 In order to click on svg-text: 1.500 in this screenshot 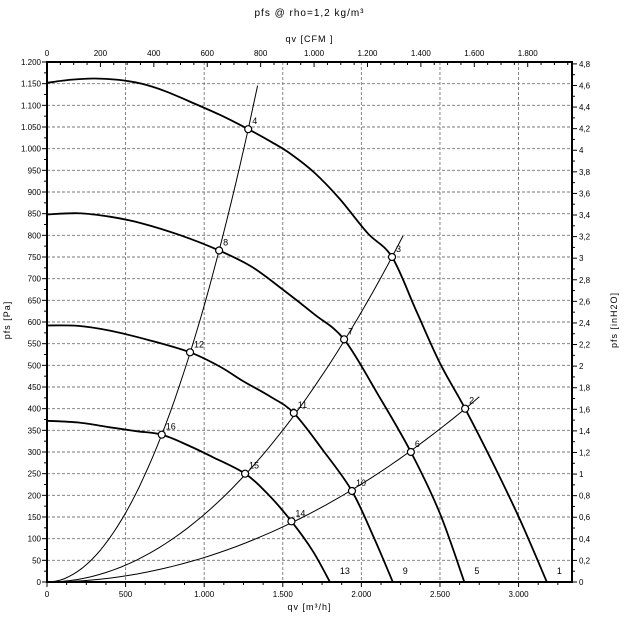, I will do `click(283, 594)`.